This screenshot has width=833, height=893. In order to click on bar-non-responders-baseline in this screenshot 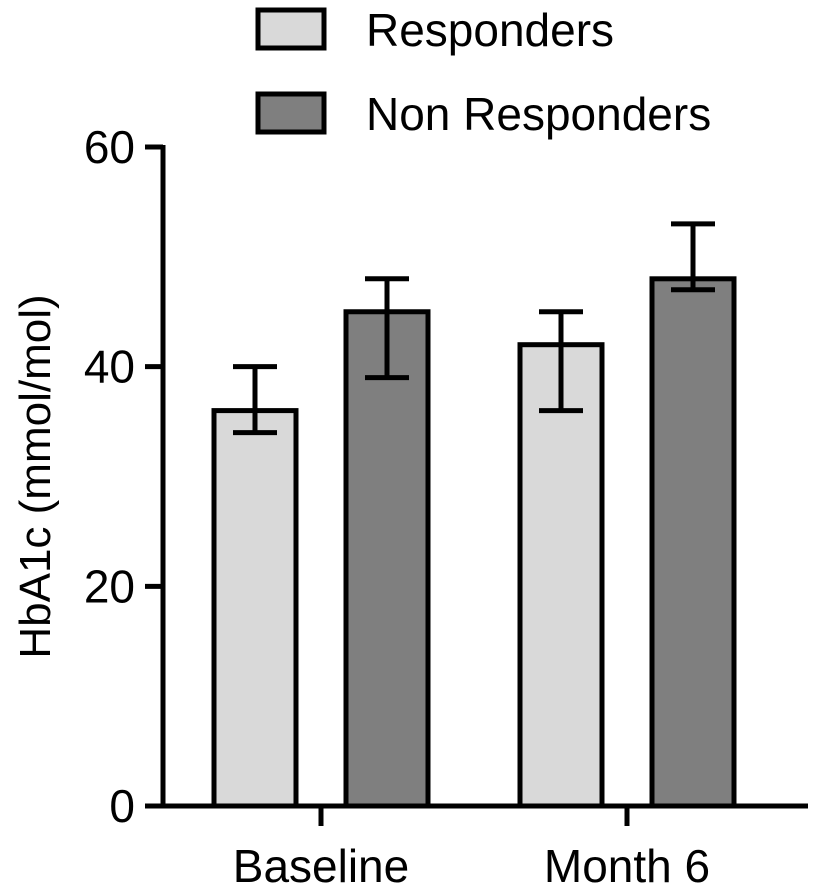, I will do `click(387, 559)`.